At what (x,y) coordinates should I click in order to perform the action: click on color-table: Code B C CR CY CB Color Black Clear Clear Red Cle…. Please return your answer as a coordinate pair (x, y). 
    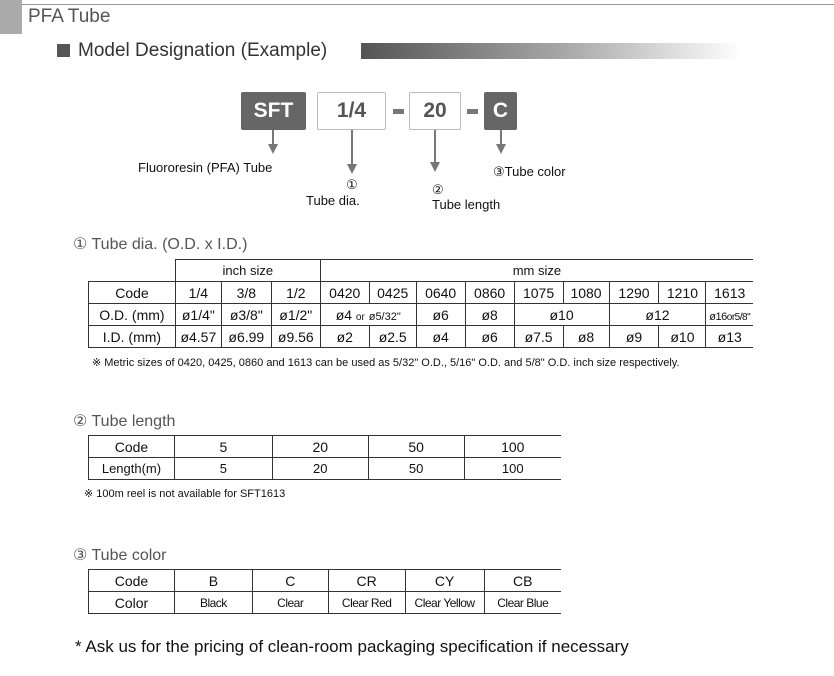
    Looking at the image, I should click on (324, 591).